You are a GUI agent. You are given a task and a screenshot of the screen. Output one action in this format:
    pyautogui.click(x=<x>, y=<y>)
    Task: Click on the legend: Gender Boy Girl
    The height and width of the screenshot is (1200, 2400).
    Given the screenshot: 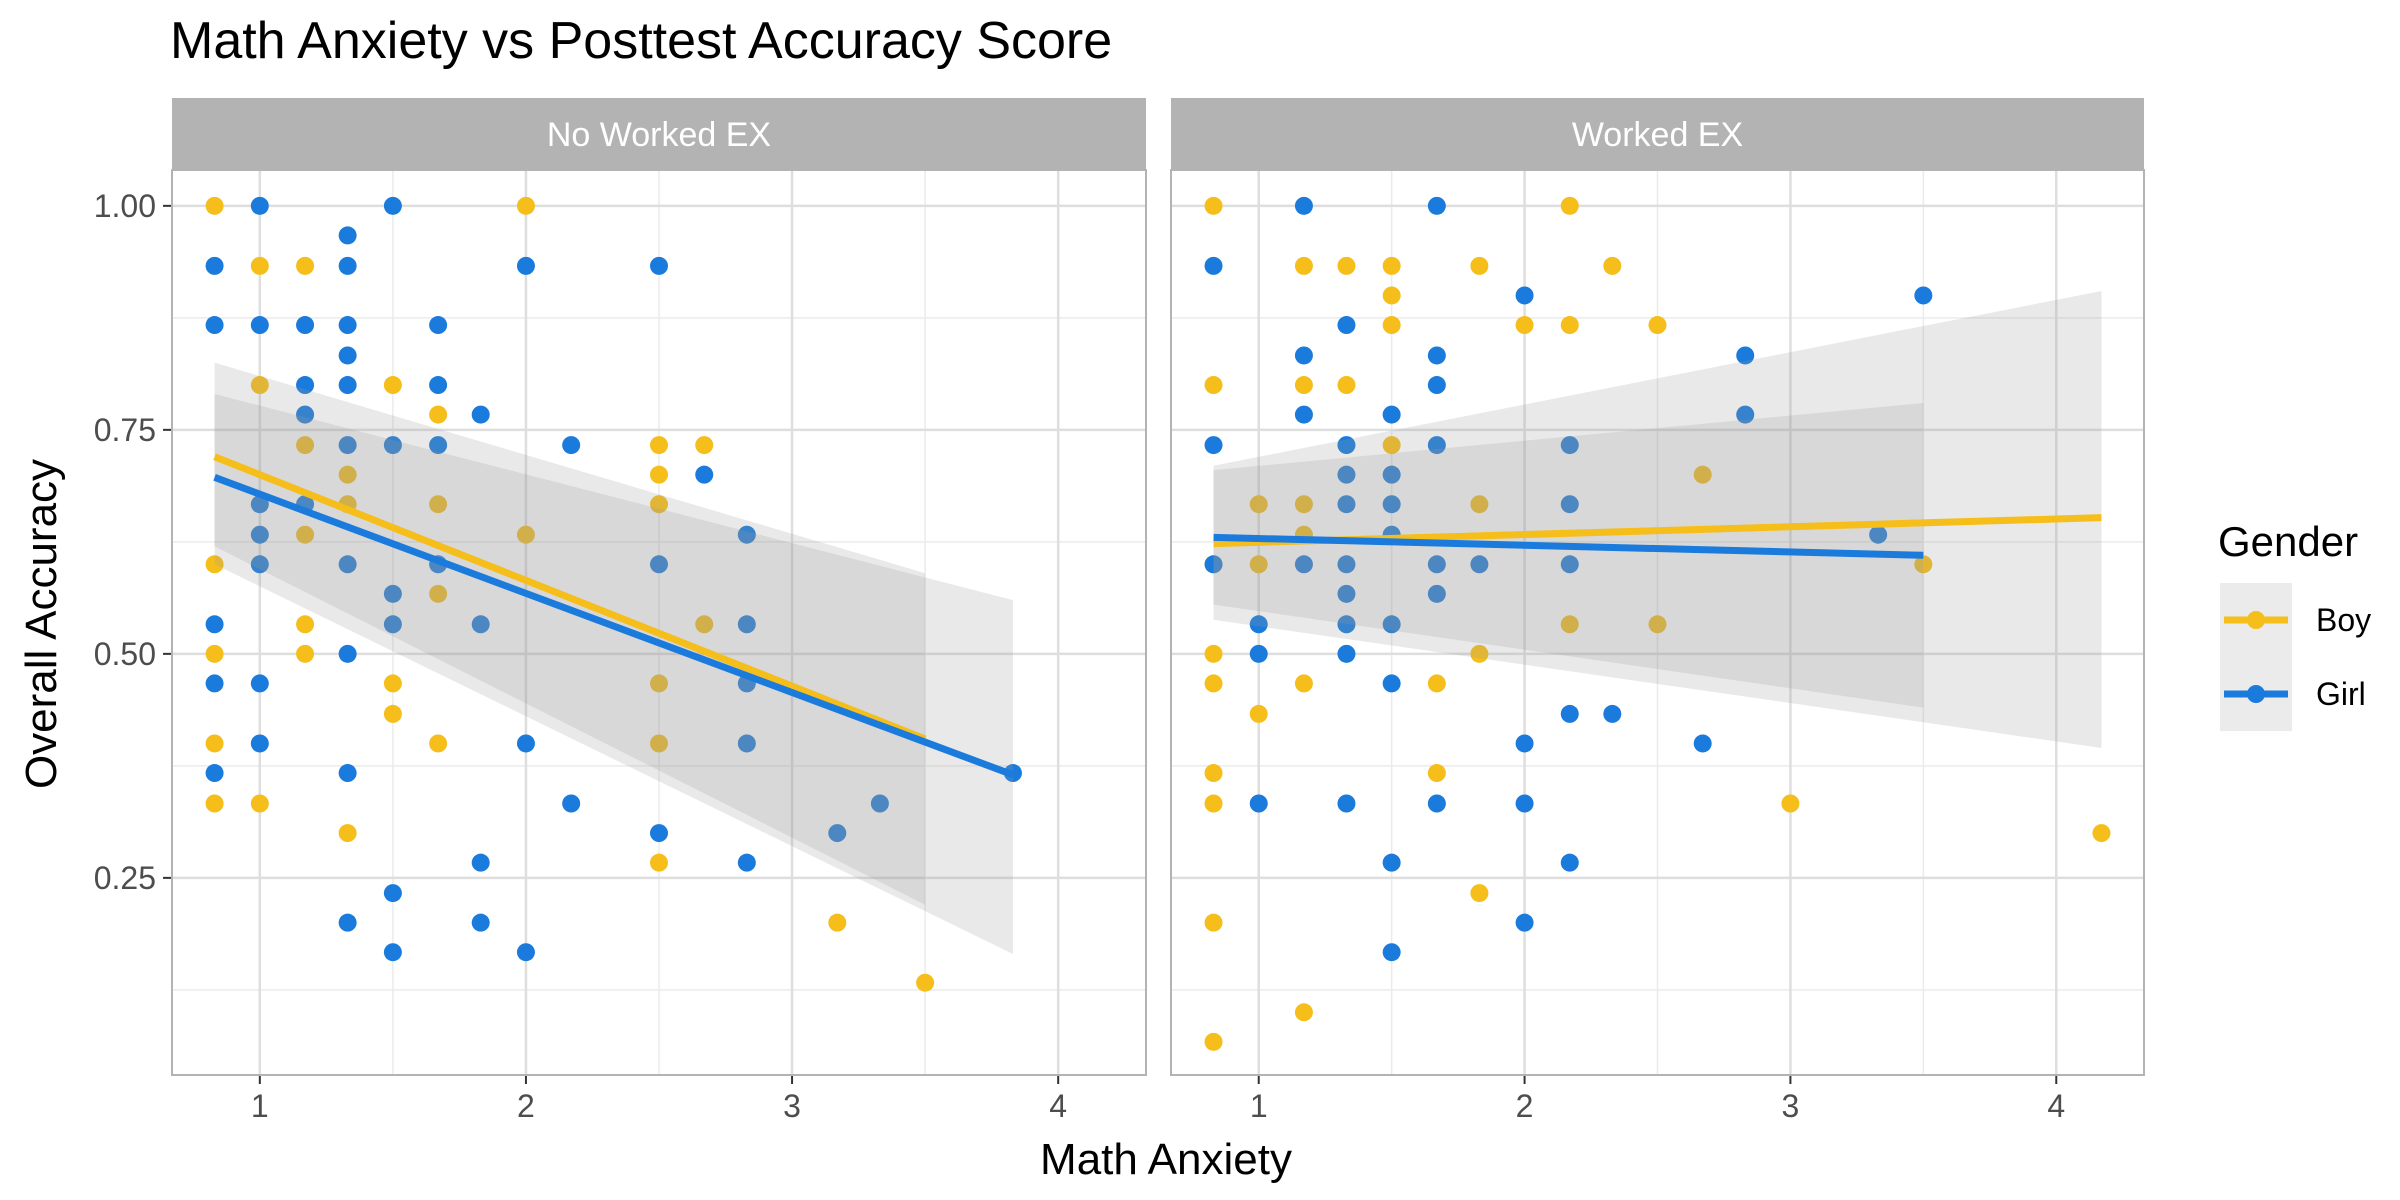 What is the action you would take?
    pyautogui.click(x=2294, y=624)
    